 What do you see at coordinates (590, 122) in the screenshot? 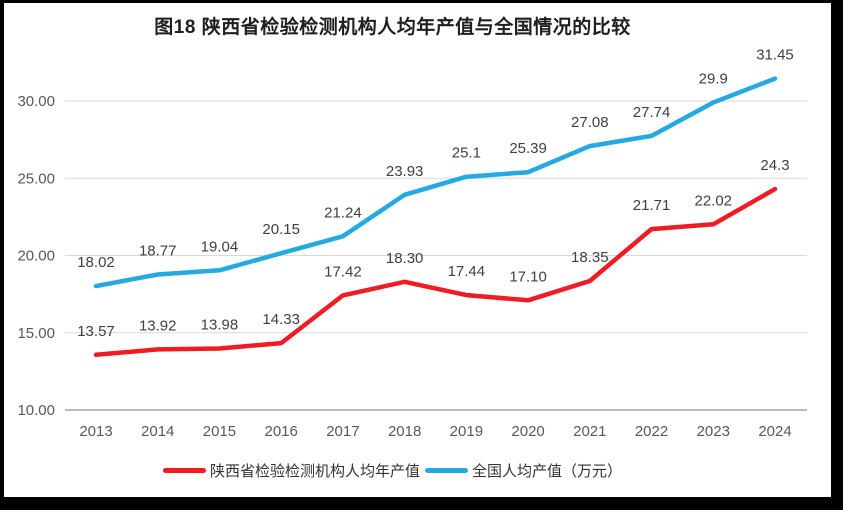
I see `data-label-series-1: 27.08` at bounding box center [590, 122].